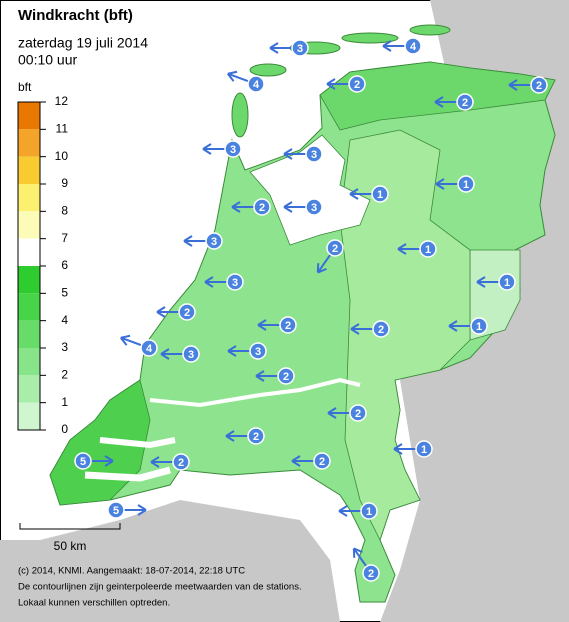  I want to click on island, so click(268, 70).